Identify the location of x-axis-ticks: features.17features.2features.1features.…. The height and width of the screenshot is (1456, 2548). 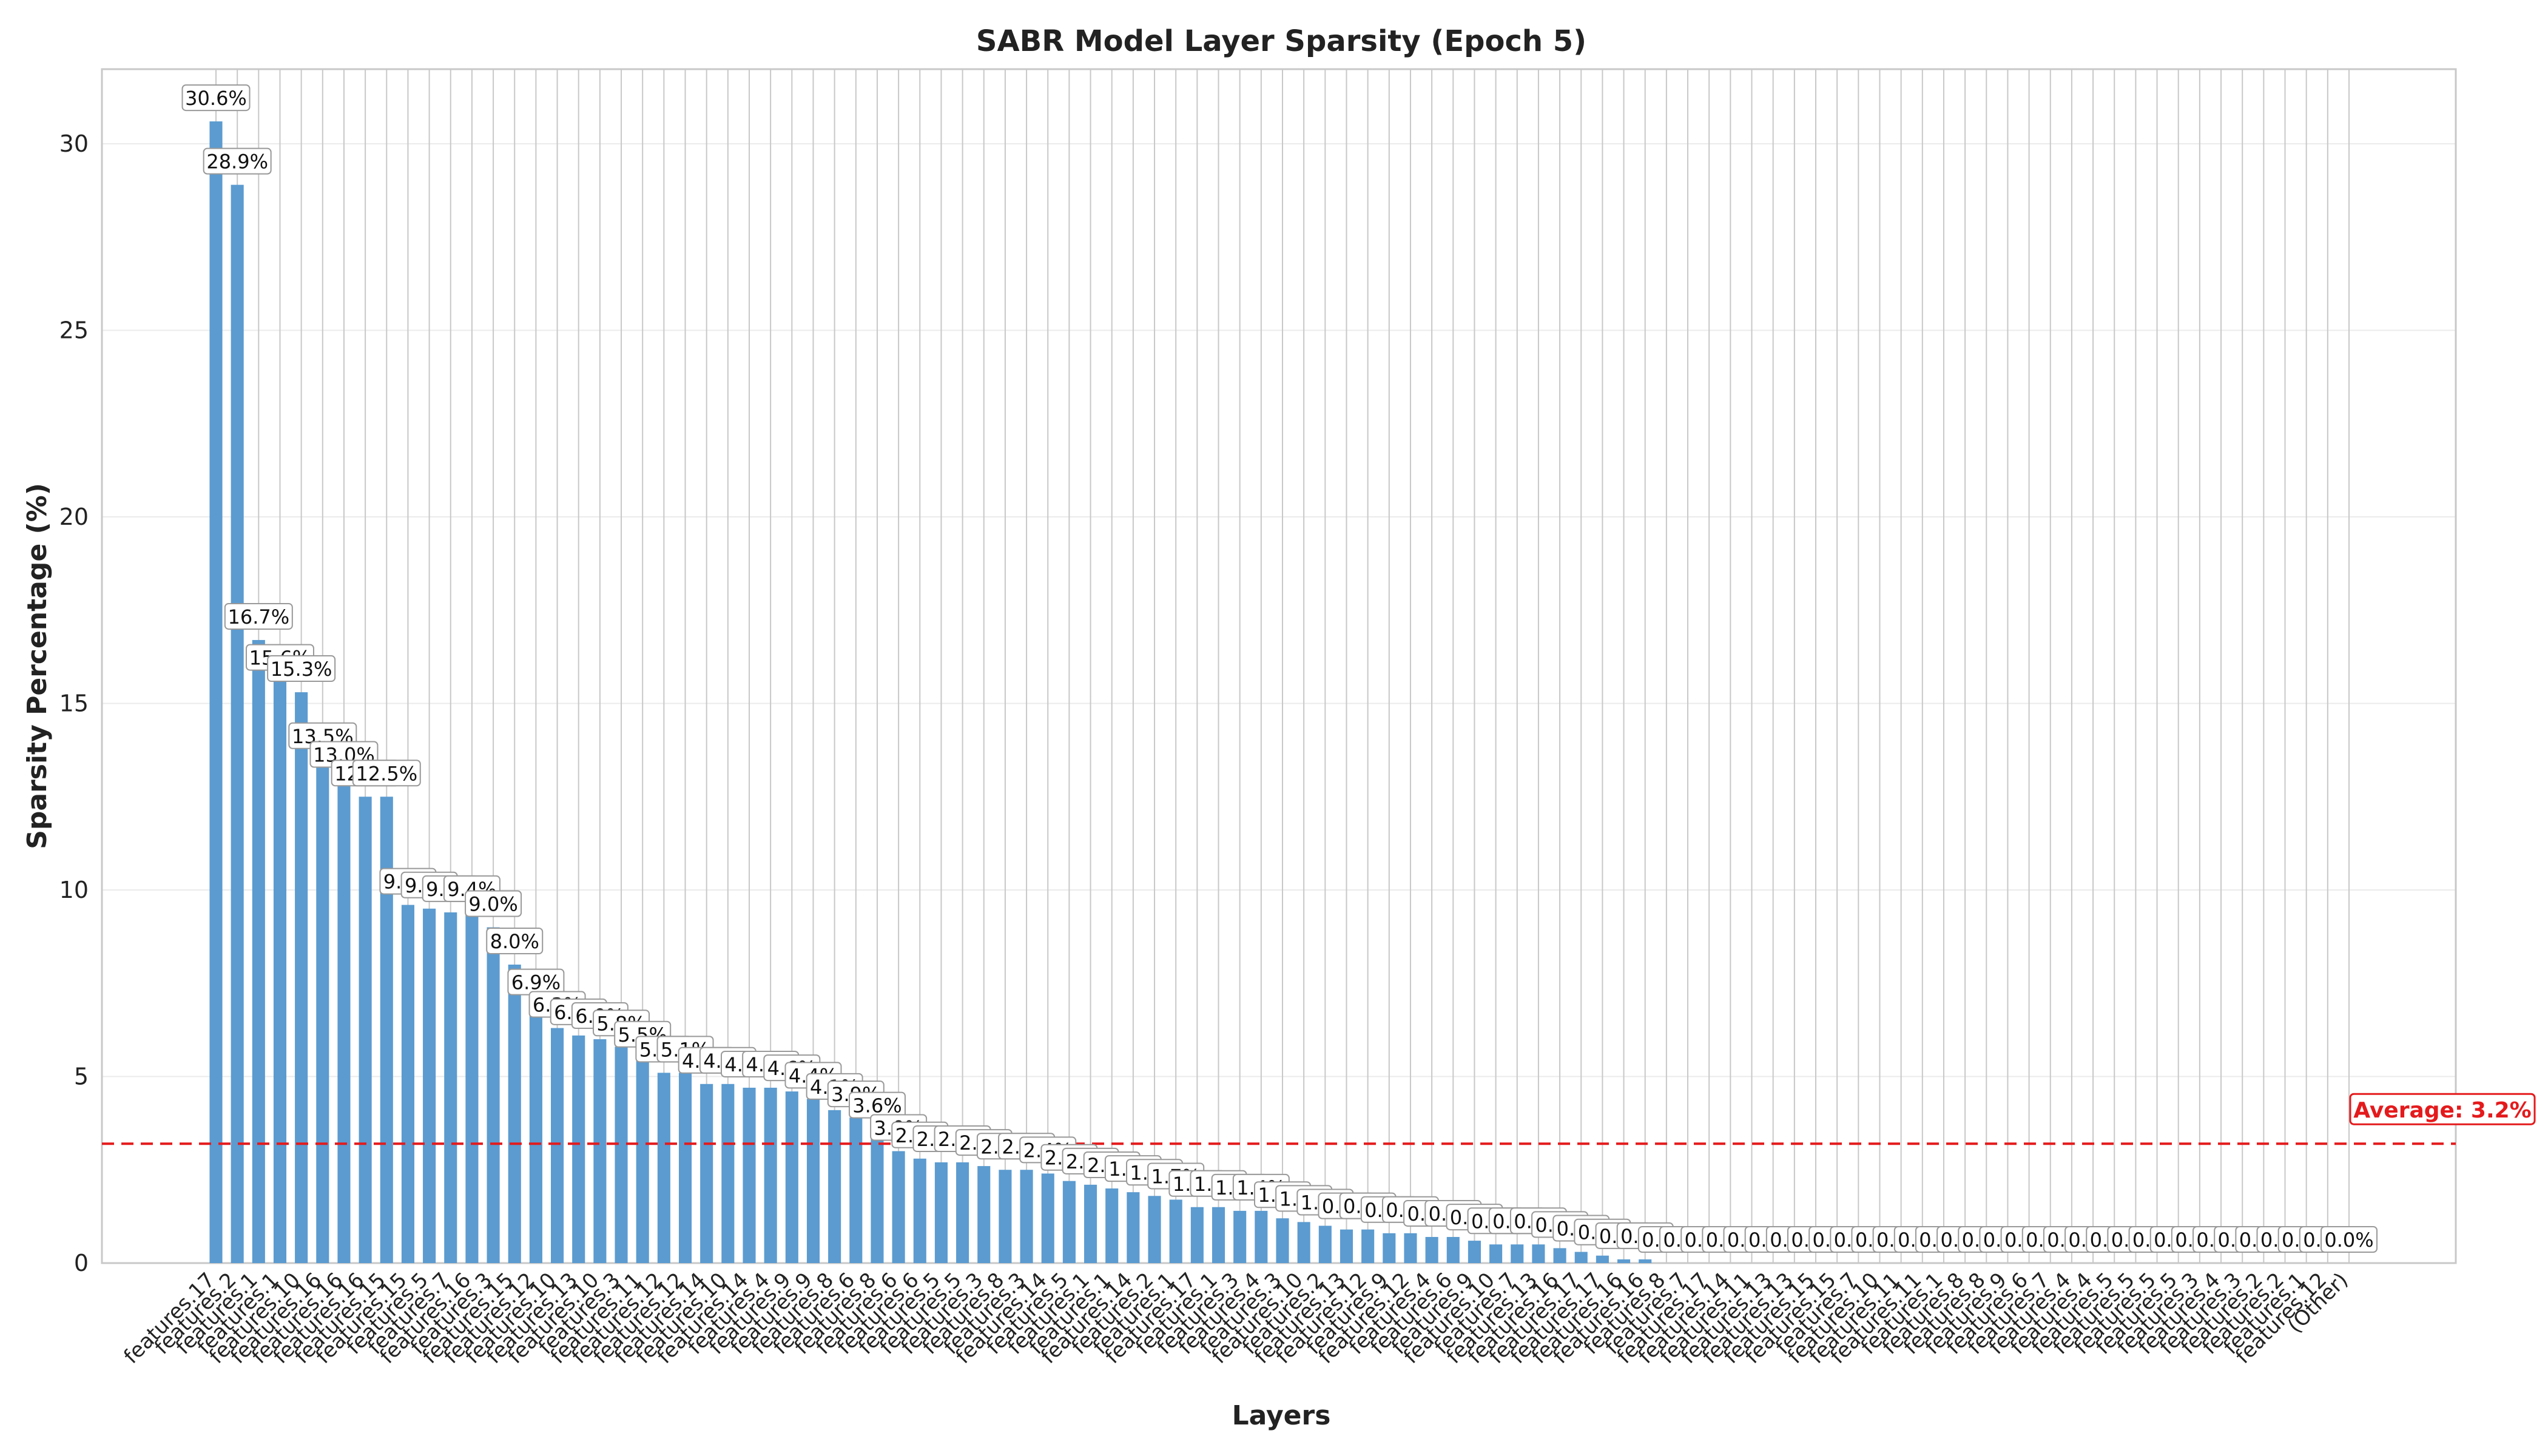
(1236, 1318).